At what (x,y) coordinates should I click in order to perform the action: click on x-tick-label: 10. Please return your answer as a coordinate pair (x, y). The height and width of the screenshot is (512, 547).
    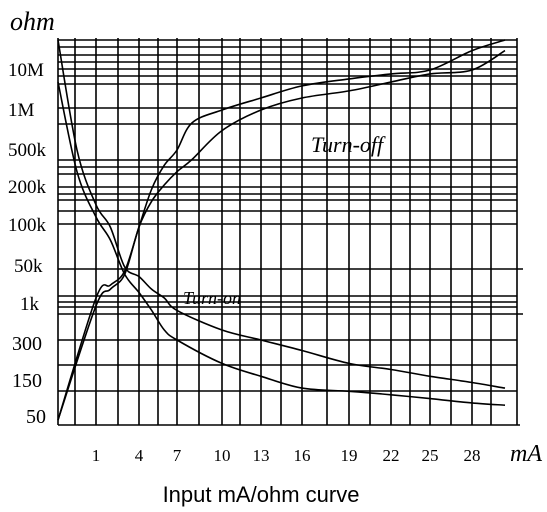
    Looking at the image, I should click on (222, 455).